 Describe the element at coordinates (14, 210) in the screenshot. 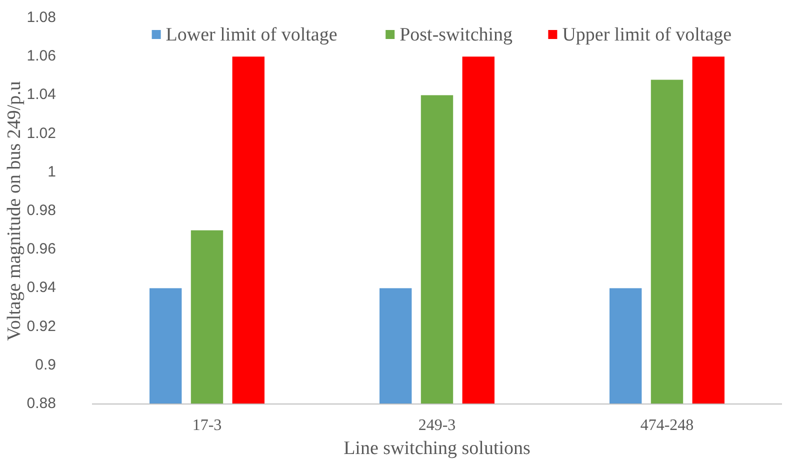

I see `y-axis-title: Voltage magnitude on bus 249/p.u` at that location.